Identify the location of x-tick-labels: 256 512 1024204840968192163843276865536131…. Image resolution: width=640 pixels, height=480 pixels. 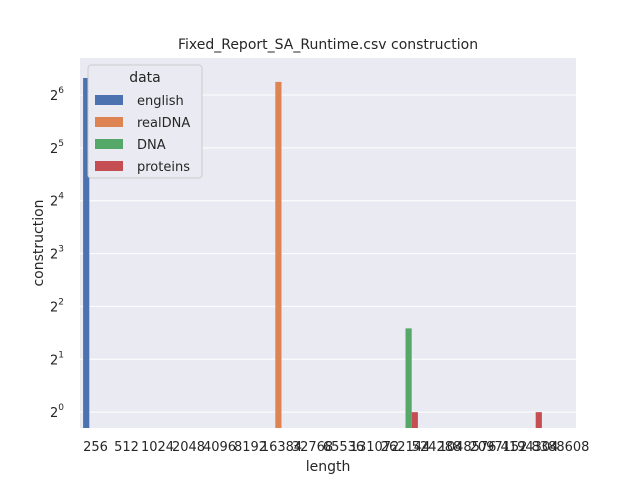
(336, 447).